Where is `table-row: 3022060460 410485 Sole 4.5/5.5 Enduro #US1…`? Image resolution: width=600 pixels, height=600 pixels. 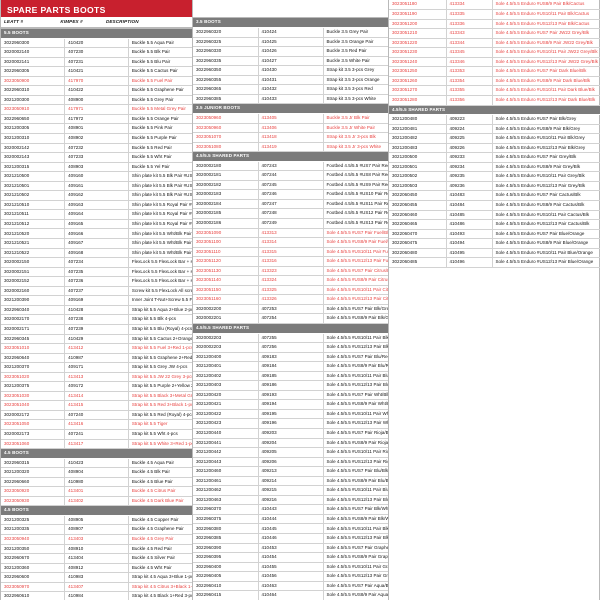 table-row: 3022060460 410485 Sole 4.5/5.5 Enduro #US1… is located at coordinates (494, 215).